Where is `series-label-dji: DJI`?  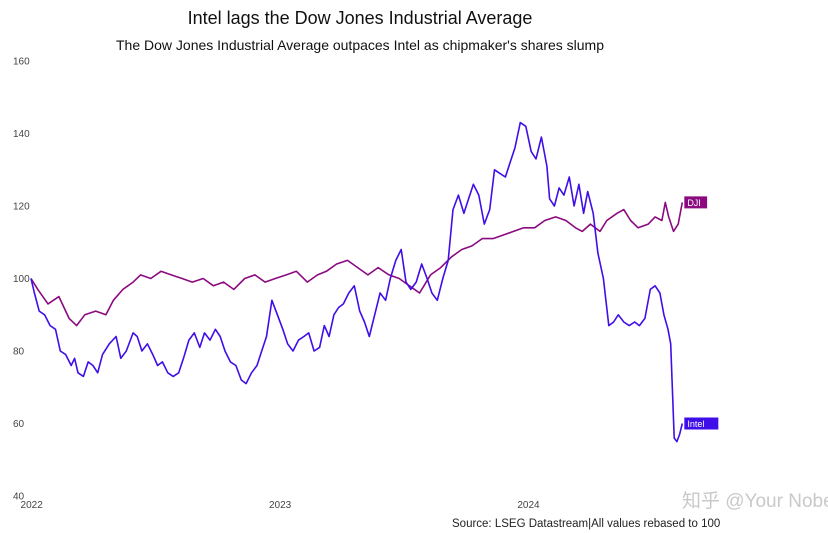 series-label-dji: DJI is located at coordinates (694, 203).